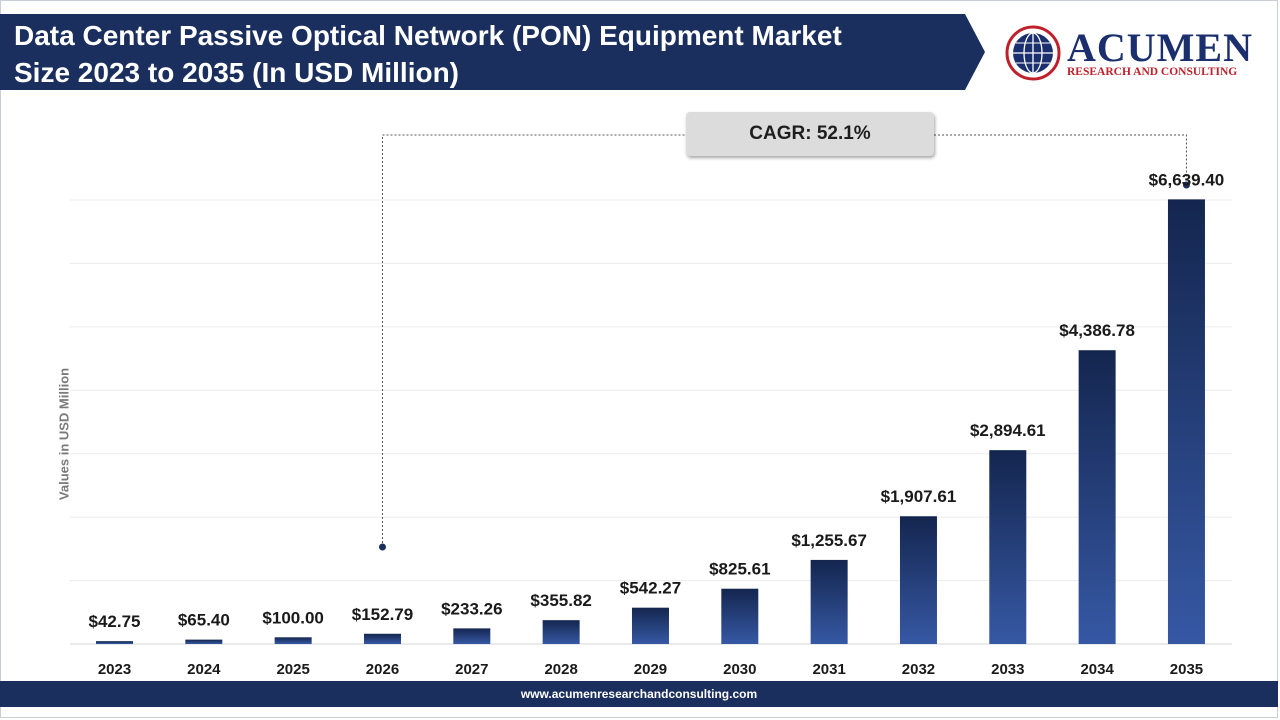 This screenshot has width=1280, height=720. What do you see at coordinates (650, 588) in the screenshot?
I see `value-label-2029: $542.27` at bounding box center [650, 588].